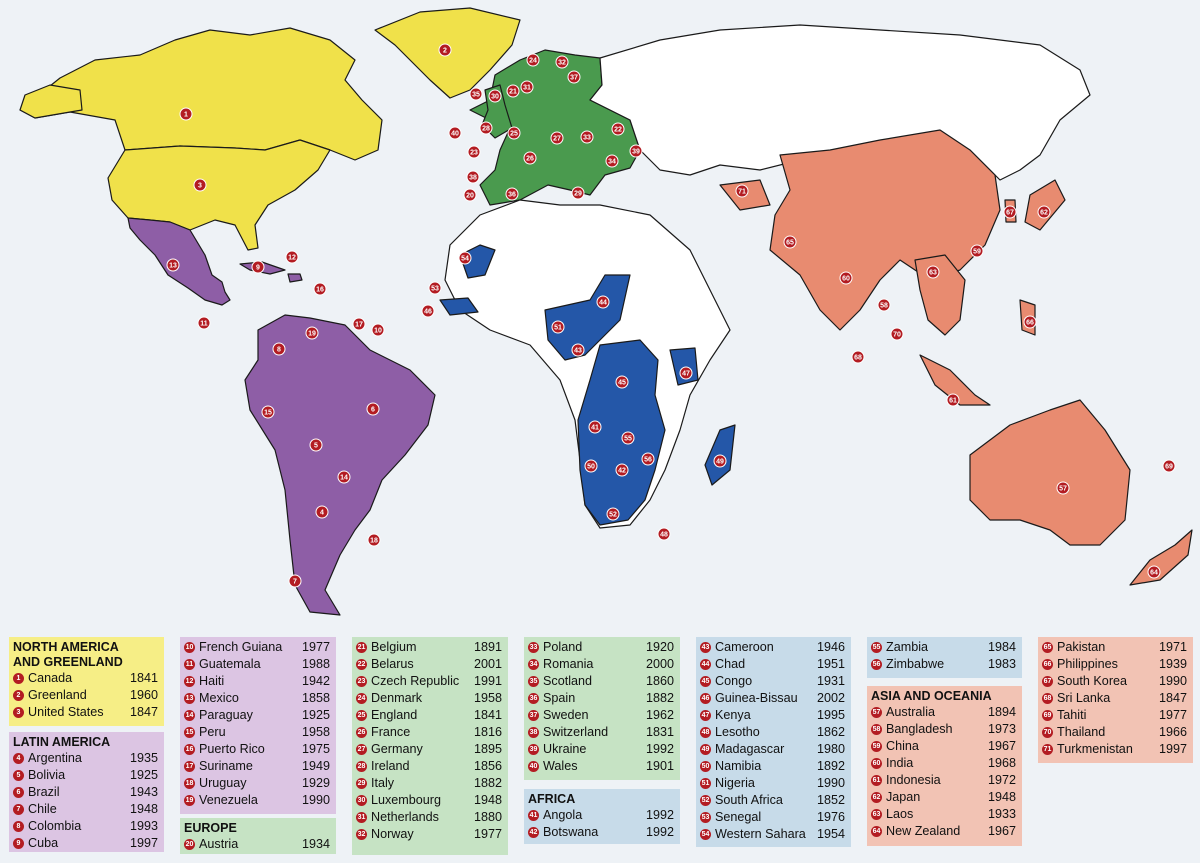  I want to click on svg-text: 58, so click(884, 306).